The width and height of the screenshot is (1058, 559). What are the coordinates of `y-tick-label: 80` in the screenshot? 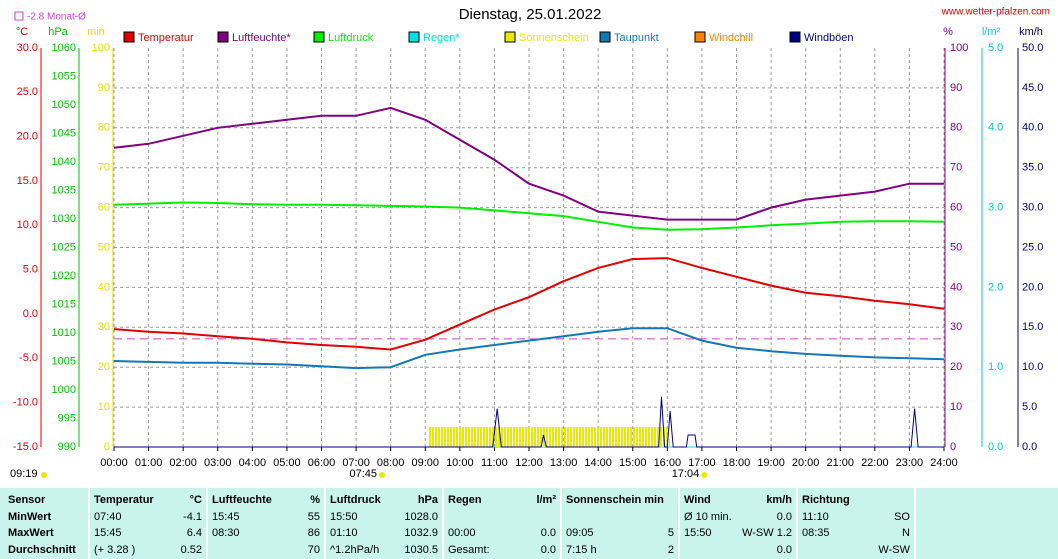 It's located at (956, 128).